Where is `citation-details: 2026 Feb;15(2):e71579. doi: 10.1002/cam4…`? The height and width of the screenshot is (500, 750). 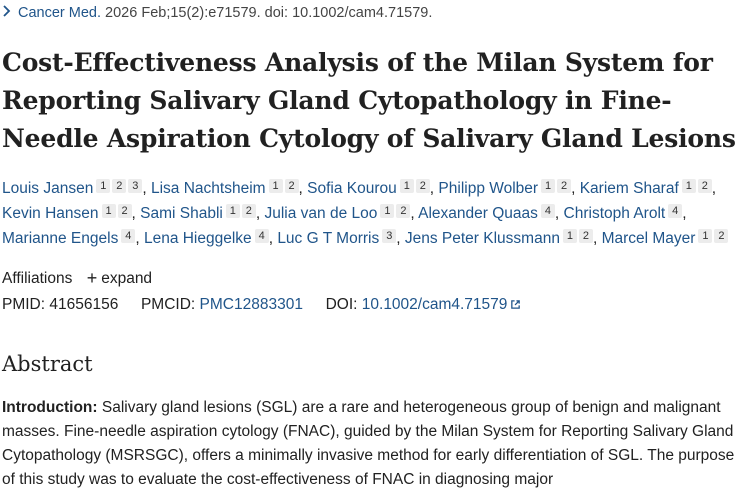 citation-details: 2026 Feb;15(2):e71579. doi: 10.1002/cam4… is located at coordinates (269, 13).